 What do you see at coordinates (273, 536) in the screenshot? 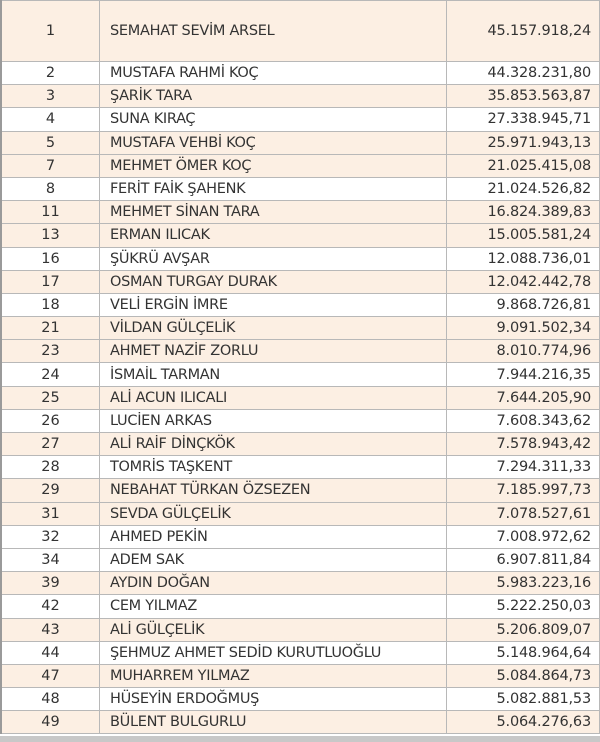
I see `name-cell: AHMED PEKİN` at bounding box center [273, 536].